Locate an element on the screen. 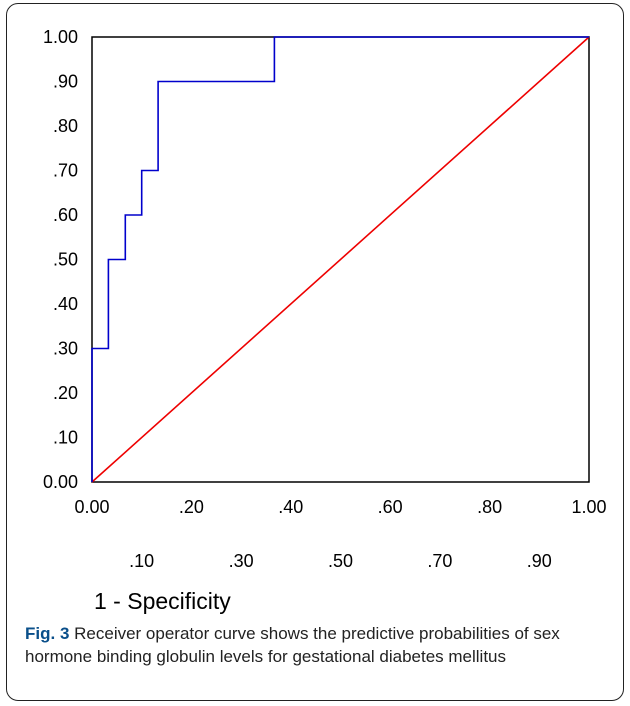 The image size is (630, 706). x-tick-label: .10 is located at coordinates (141, 561).